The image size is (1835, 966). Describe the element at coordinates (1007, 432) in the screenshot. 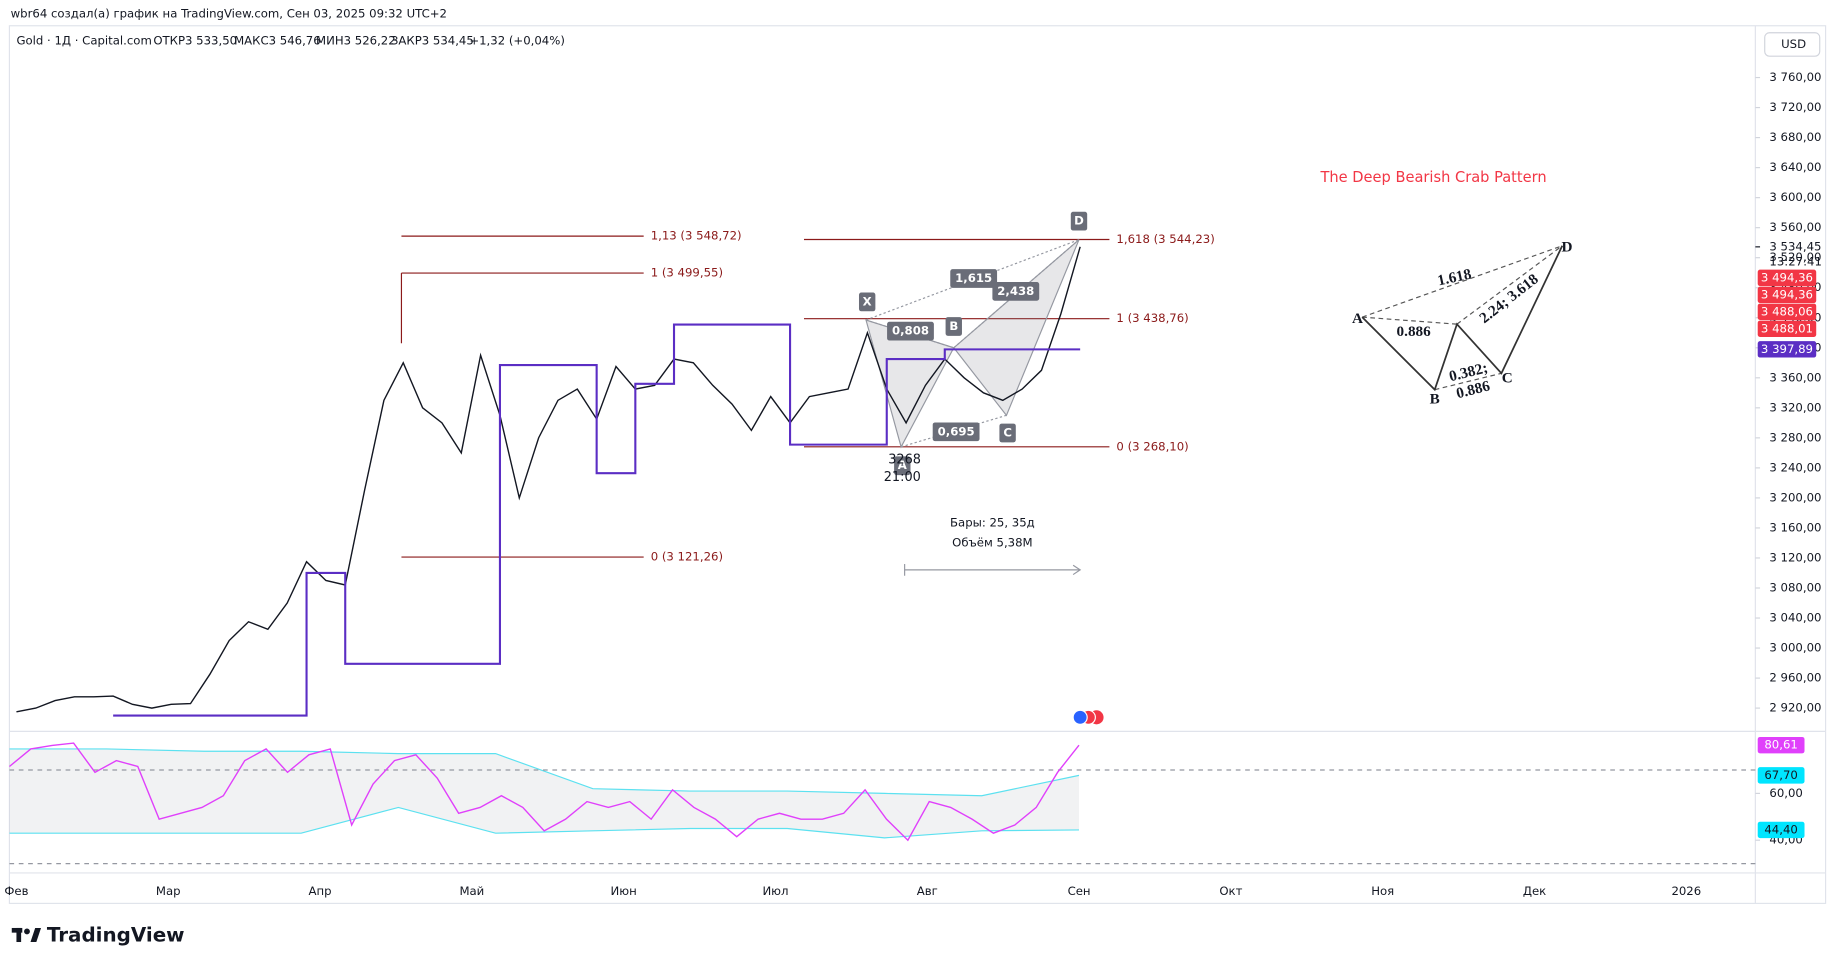

I see `pattern-point: C` at that location.